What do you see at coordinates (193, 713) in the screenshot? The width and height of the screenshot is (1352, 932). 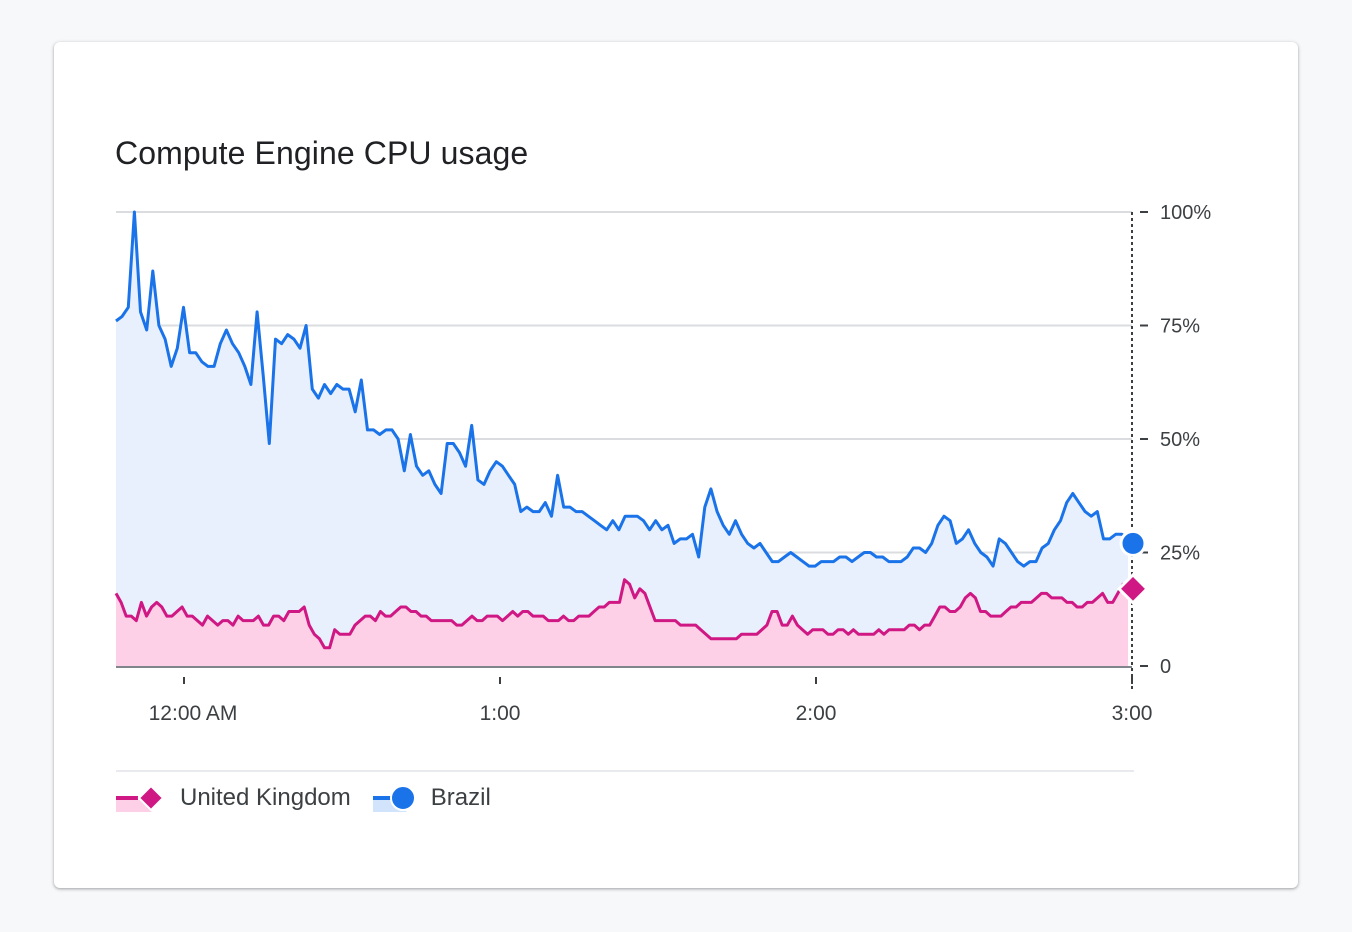 I see `x-tick-label: 12:00 AM` at bounding box center [193, 713].